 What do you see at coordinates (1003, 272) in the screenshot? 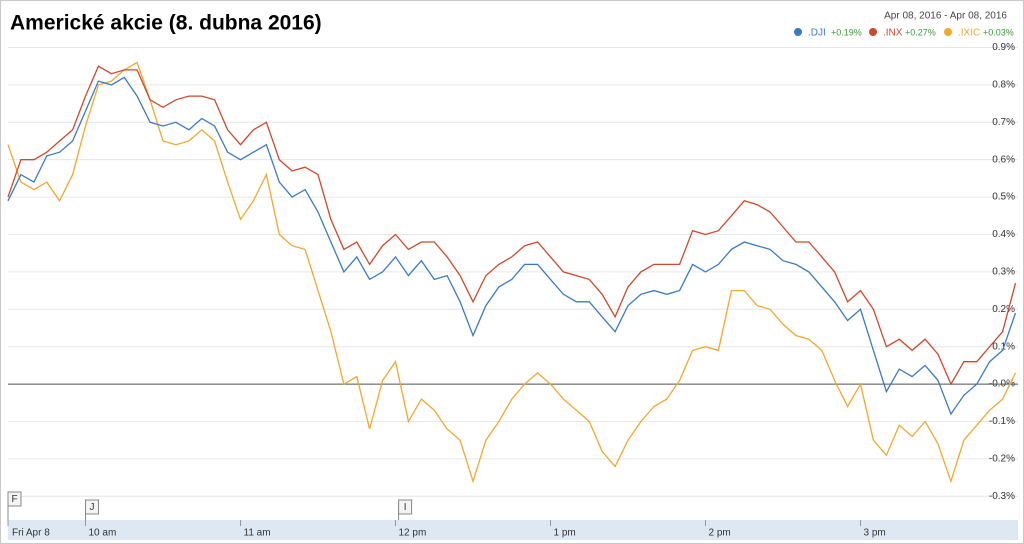
I see `y-tick-label: 0.3%` at bounding box center [1003, 272].